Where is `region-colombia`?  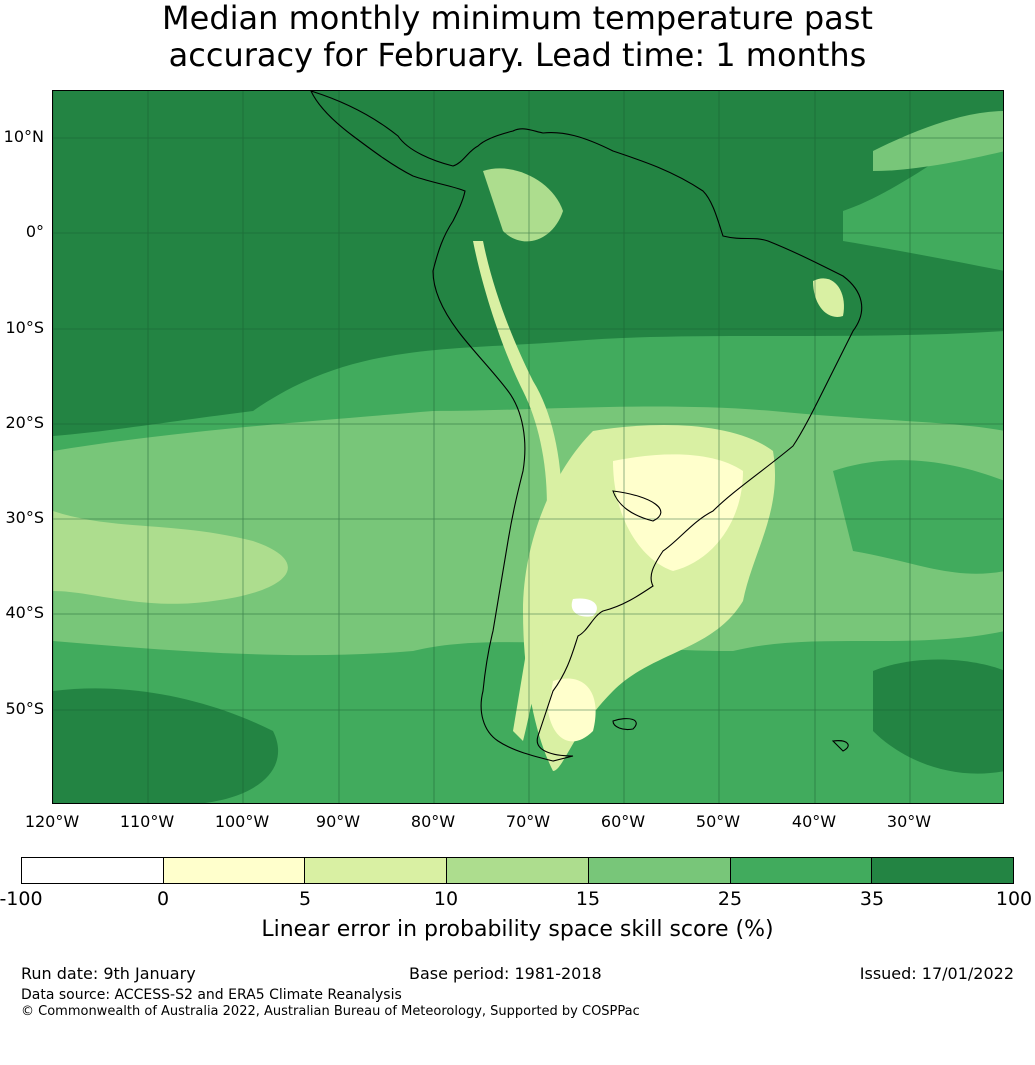
region-colombia is located at coordinates (523, 205).